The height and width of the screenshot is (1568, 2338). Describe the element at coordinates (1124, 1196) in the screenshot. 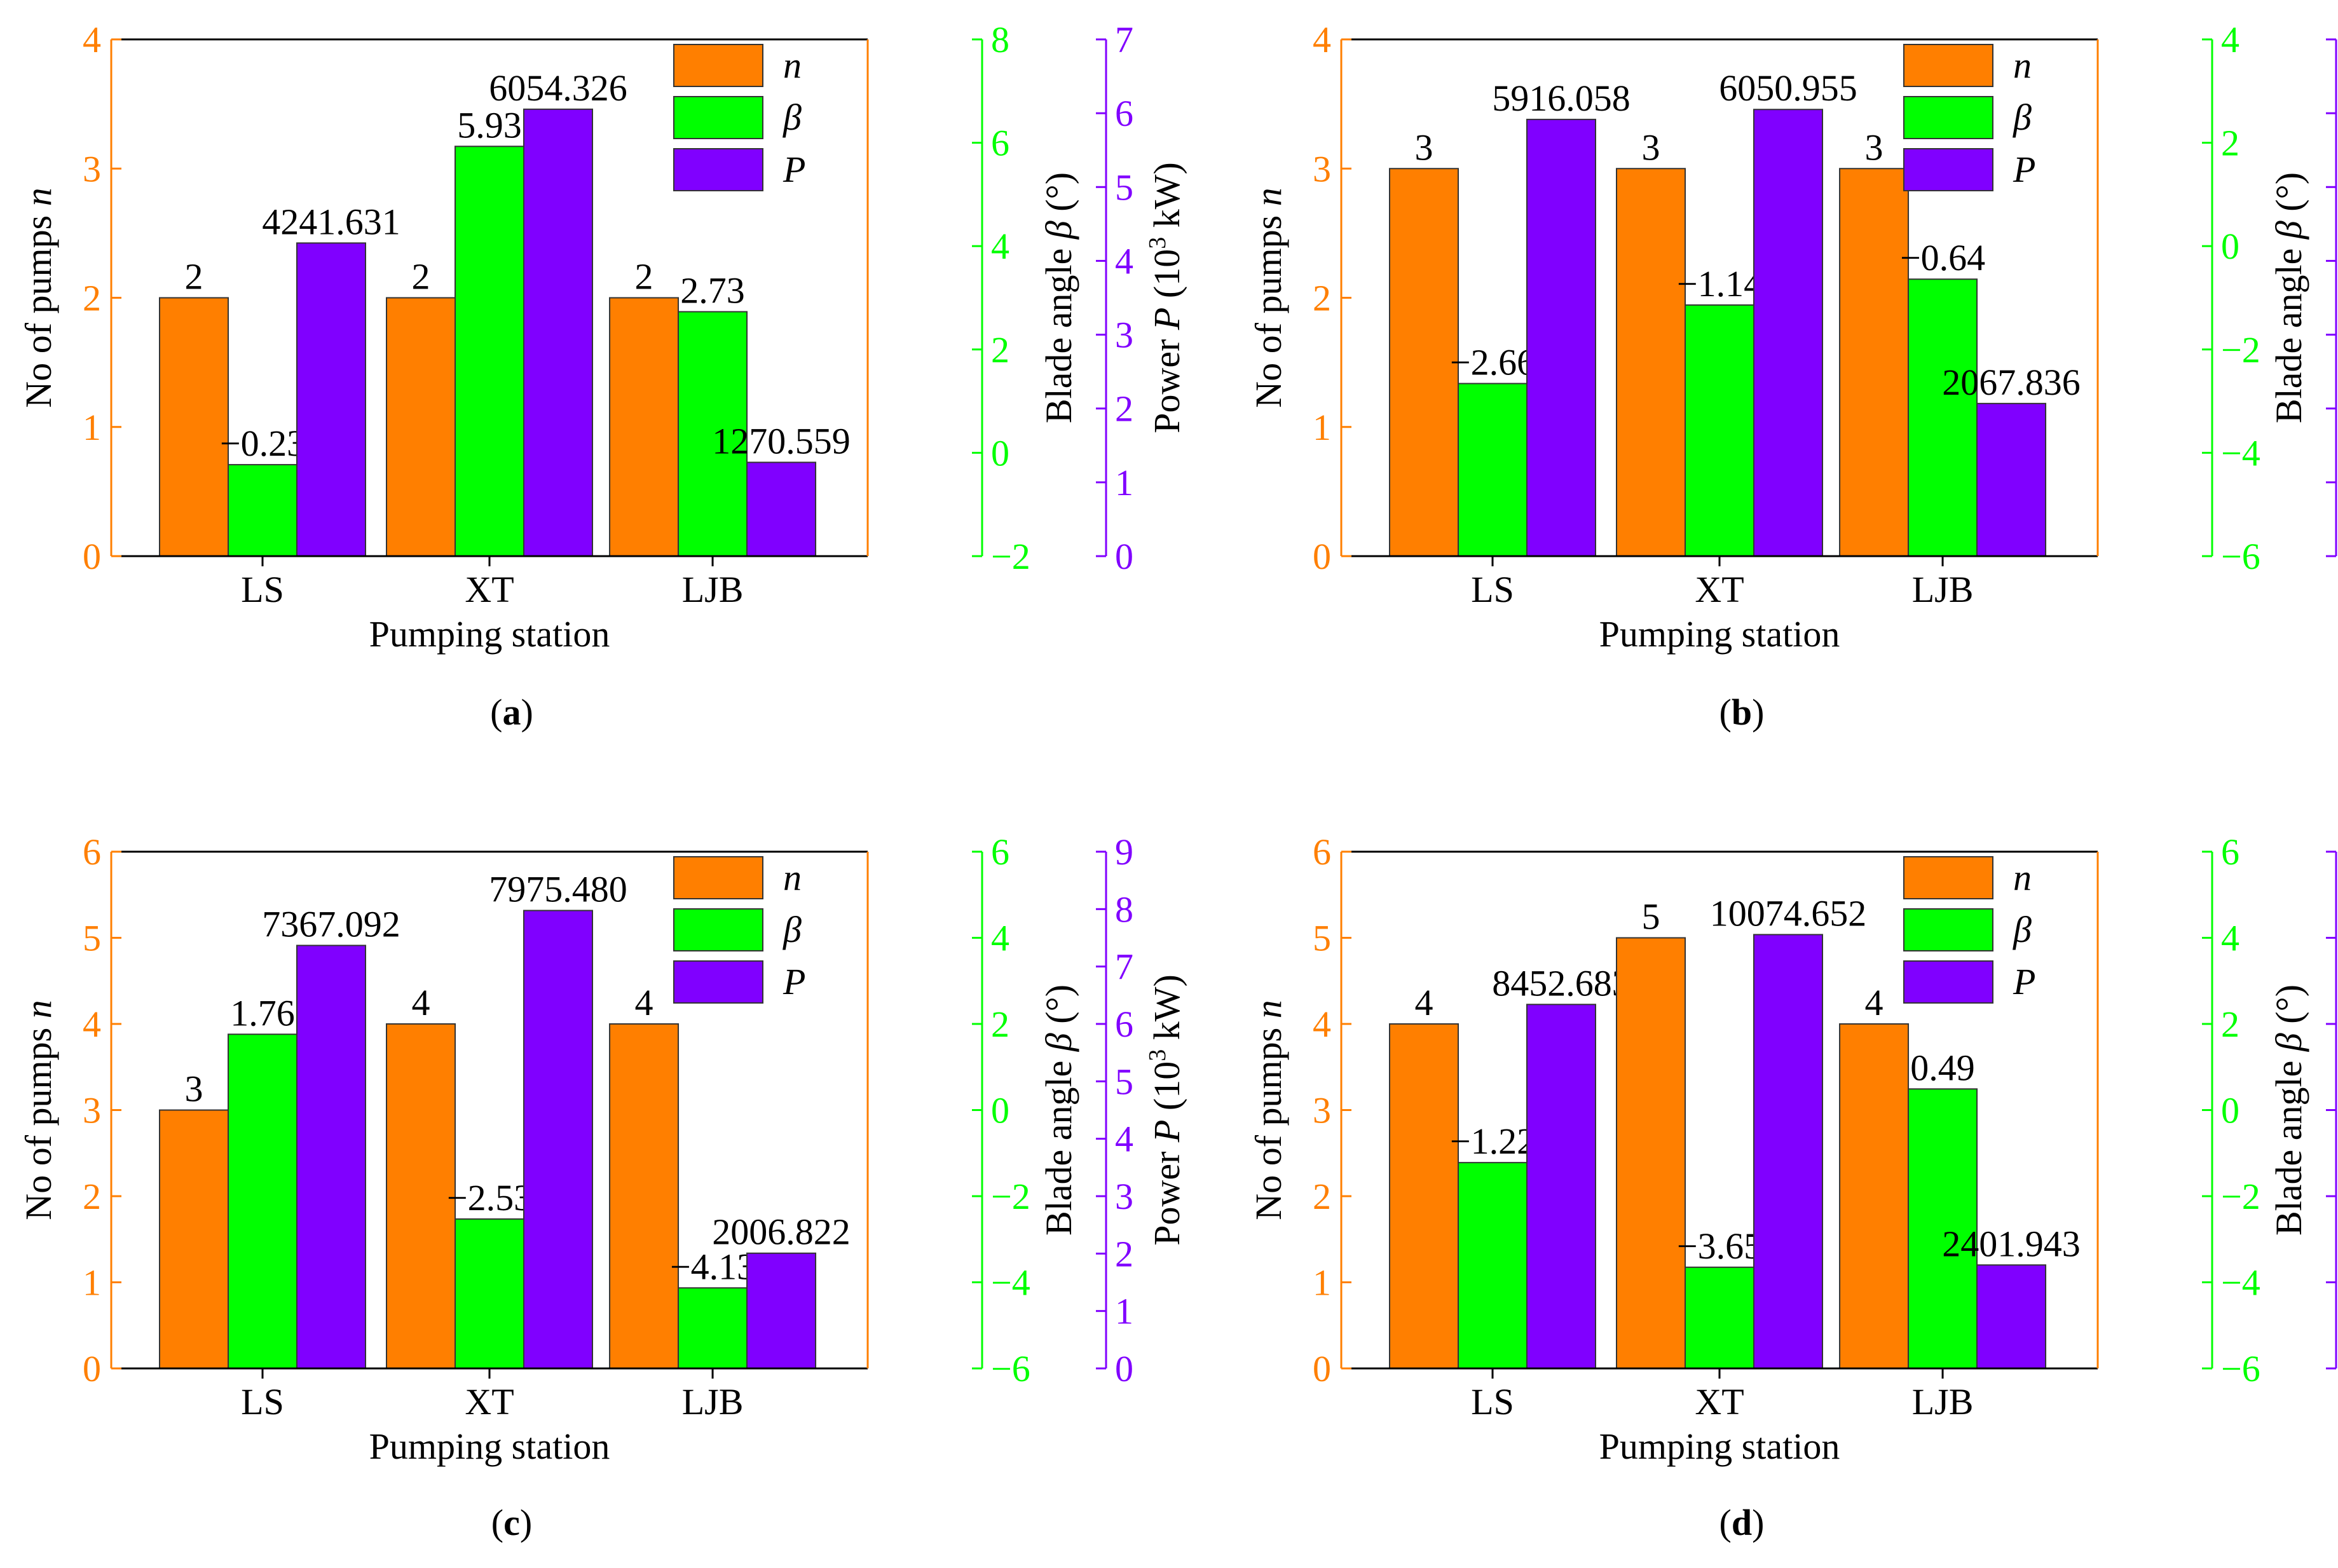

I see `y-right-tick-label: 3` at that location.